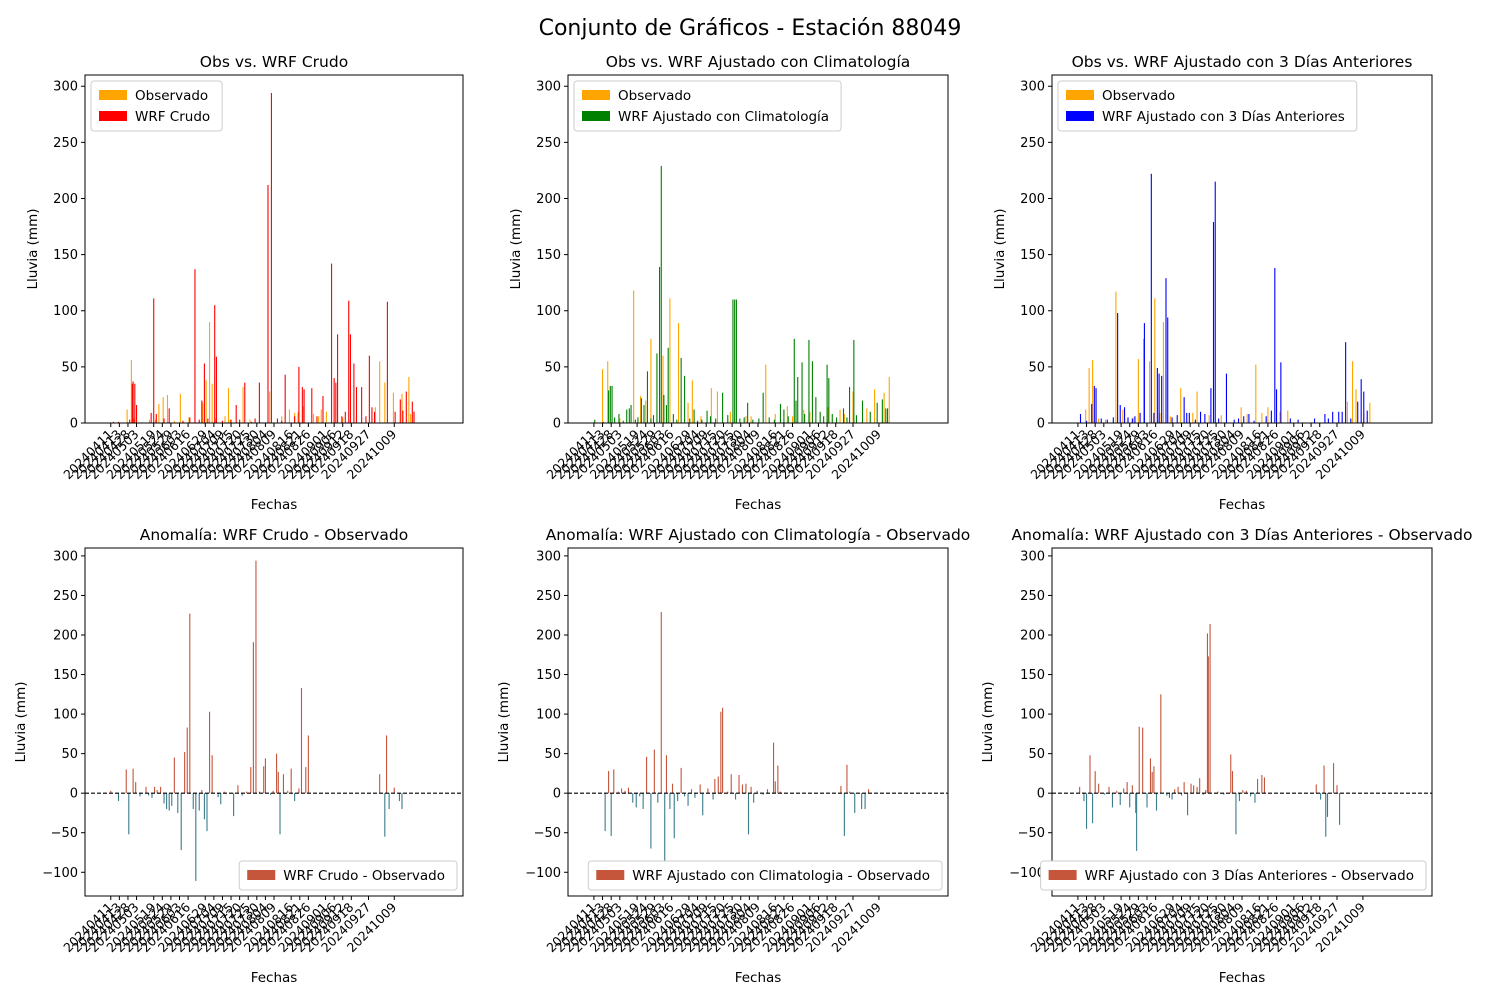 This screenshot has width=1500, height=1000. What do you see at coordinates (504, 722) in the screenshot?
I see `y-axis-label: Lluvia (mm)` at bounding box center [504, 722].